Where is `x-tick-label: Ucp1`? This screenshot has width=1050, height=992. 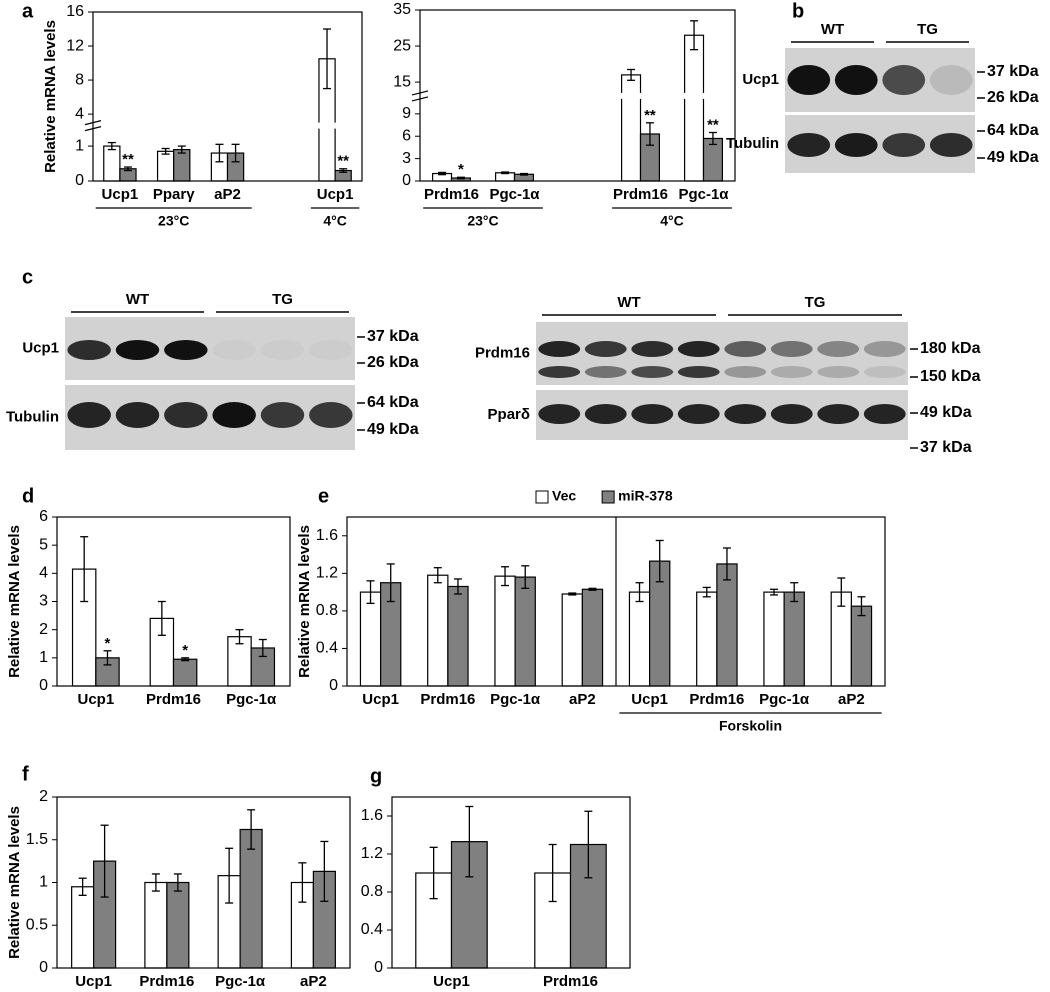
x-tick-label: Ucp1 is located at coordinates (335, 194).